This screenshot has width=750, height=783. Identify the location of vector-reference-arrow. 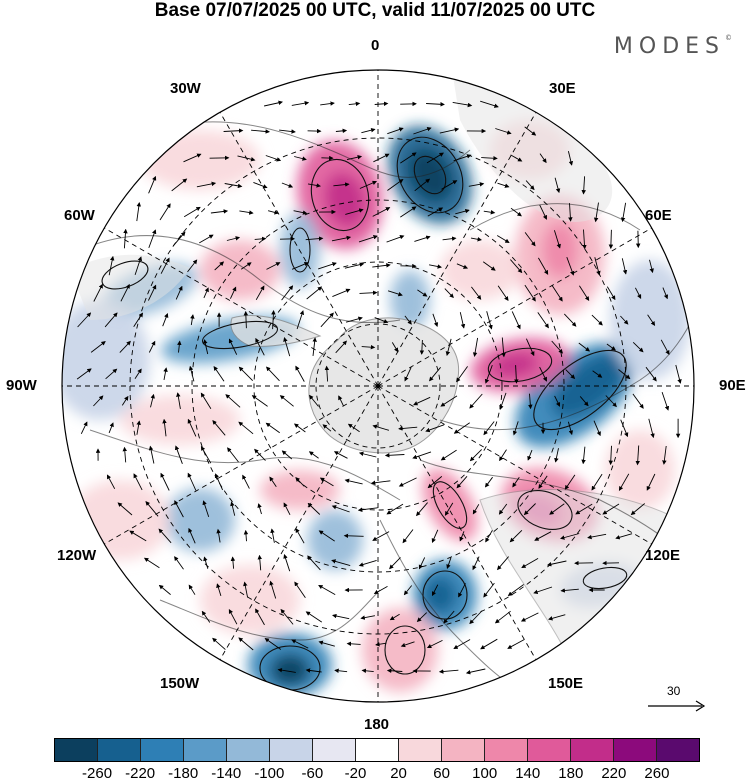
(677, 706).